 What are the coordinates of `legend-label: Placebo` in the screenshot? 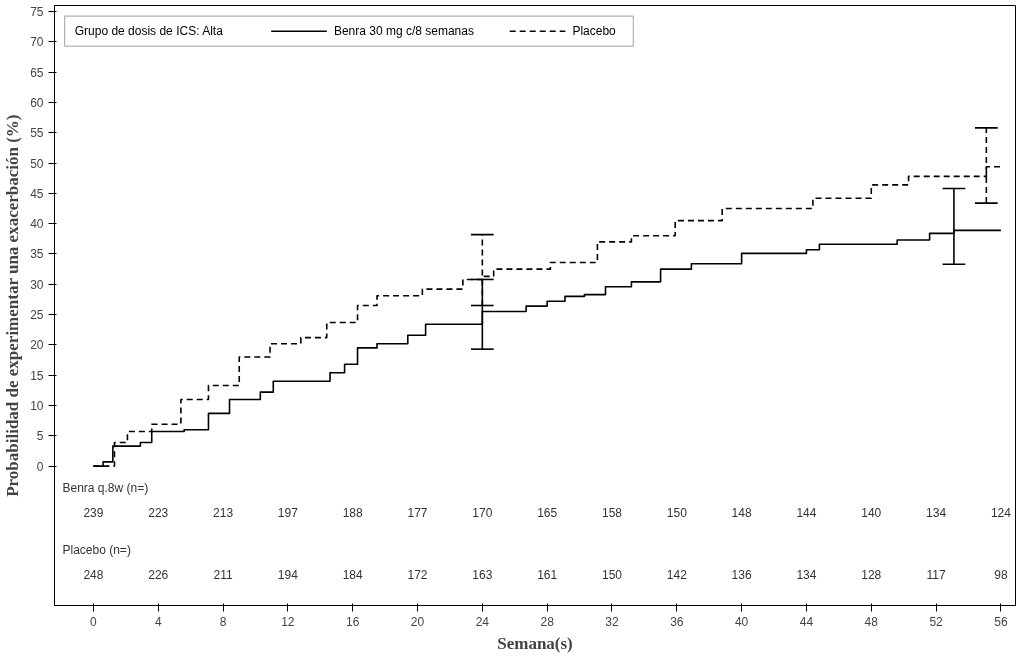 It's located at (594, 31).